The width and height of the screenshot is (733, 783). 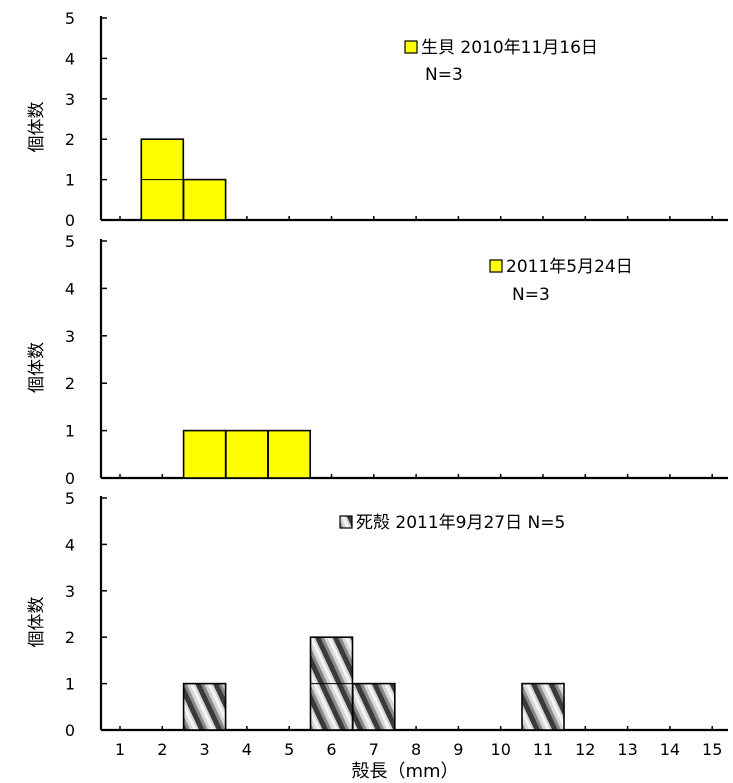 What do you see at coordinates (331, 749) in the screenshot?
I see `x-tick-label: 6` at bounding box center [331, 749].